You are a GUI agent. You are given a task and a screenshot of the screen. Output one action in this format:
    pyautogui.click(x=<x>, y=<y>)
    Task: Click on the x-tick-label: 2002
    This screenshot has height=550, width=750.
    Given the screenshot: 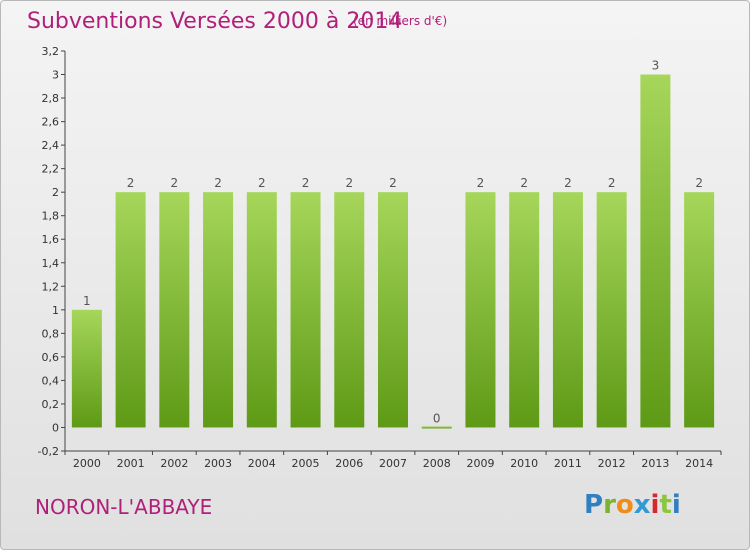 What is the action you would take?
    pyautogui.click(x=174, y=463)
    